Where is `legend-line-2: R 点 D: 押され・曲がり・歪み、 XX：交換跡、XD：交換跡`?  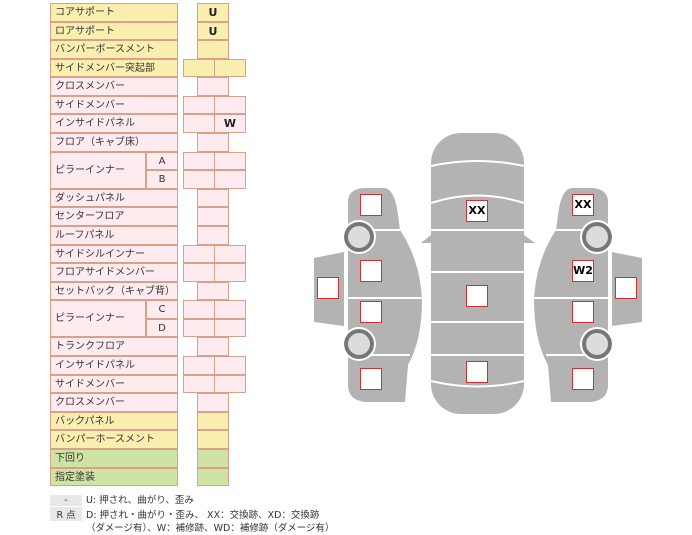 legend-line-2: R 点 D: 押され・曲がり・歪み、 XX：交換跡、XD：交換跡 is located at coordinates (184, 514).